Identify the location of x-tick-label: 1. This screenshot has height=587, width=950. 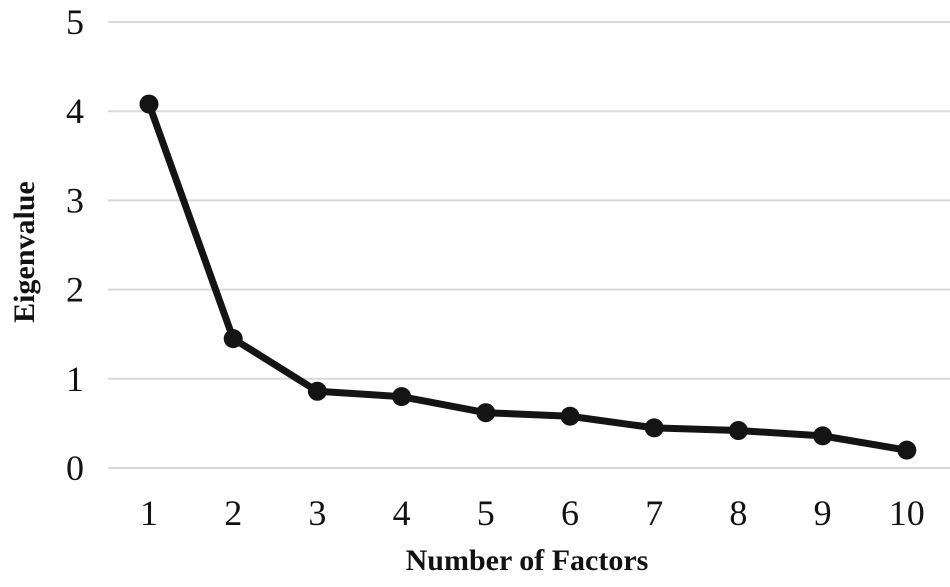
(149, 513).